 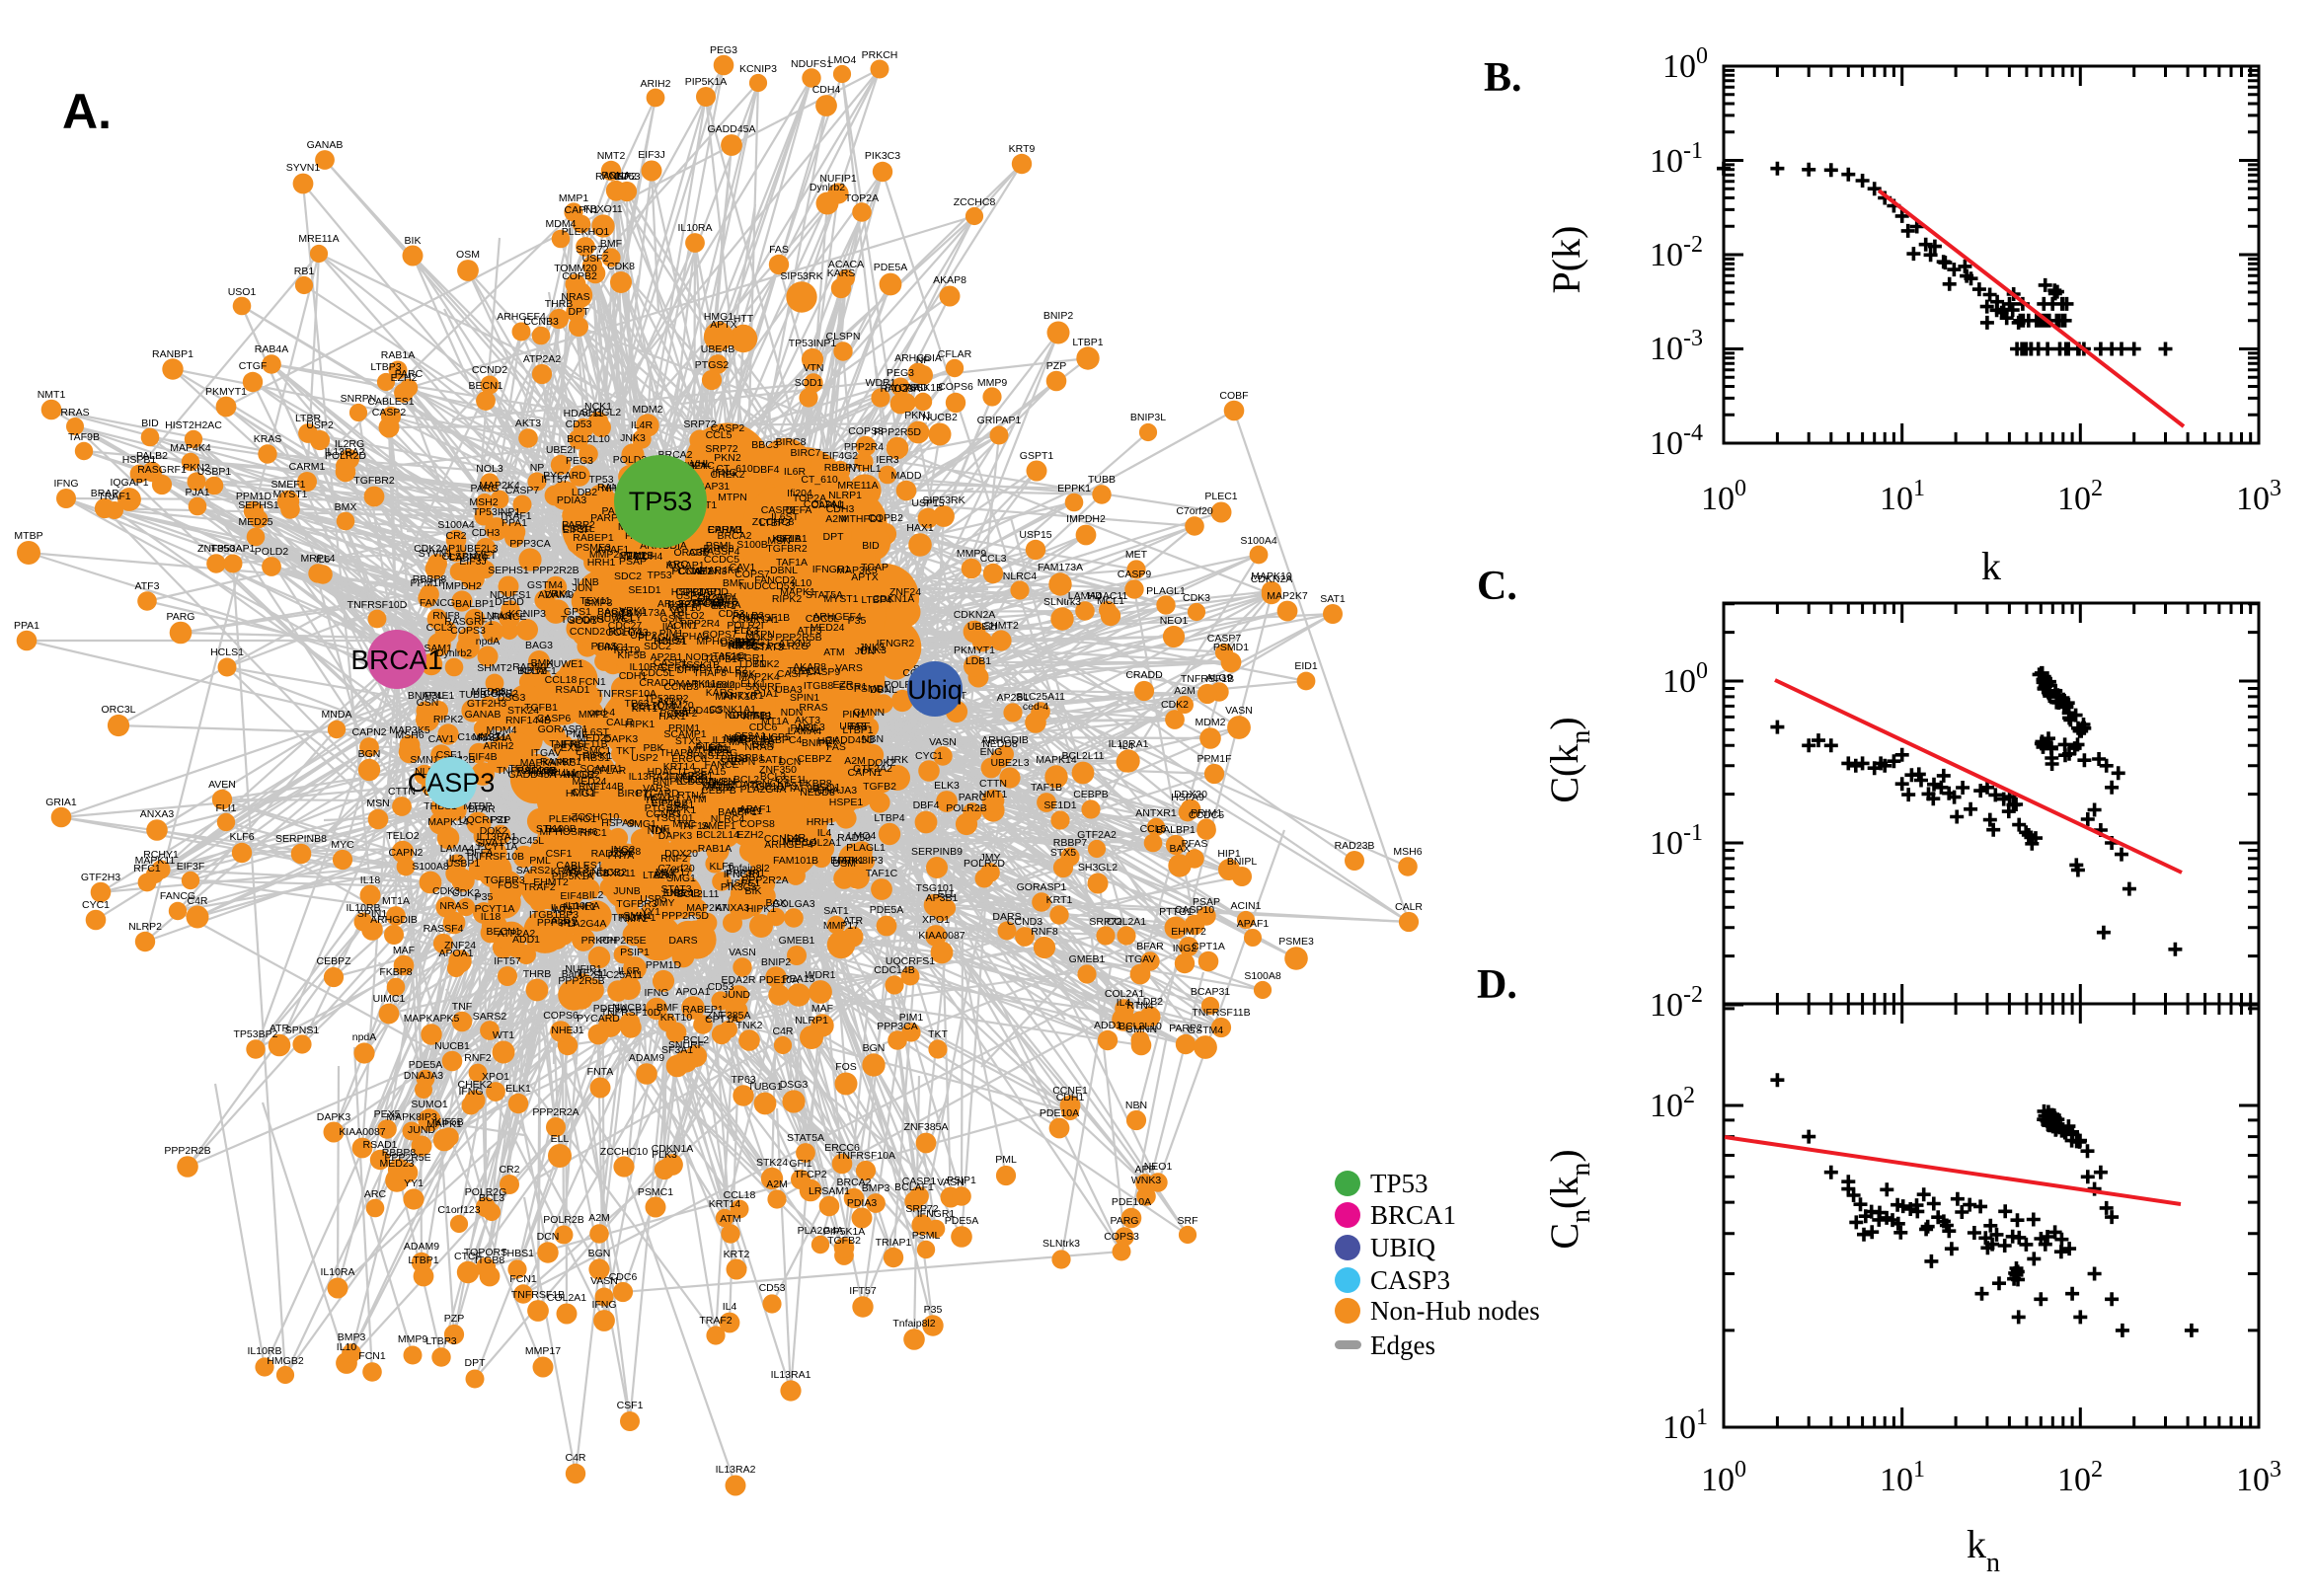 What do you see at coordinates (460, 945) in the screenshot?
I see `svg-text: ZNF24` at bounding box center [460, 945].